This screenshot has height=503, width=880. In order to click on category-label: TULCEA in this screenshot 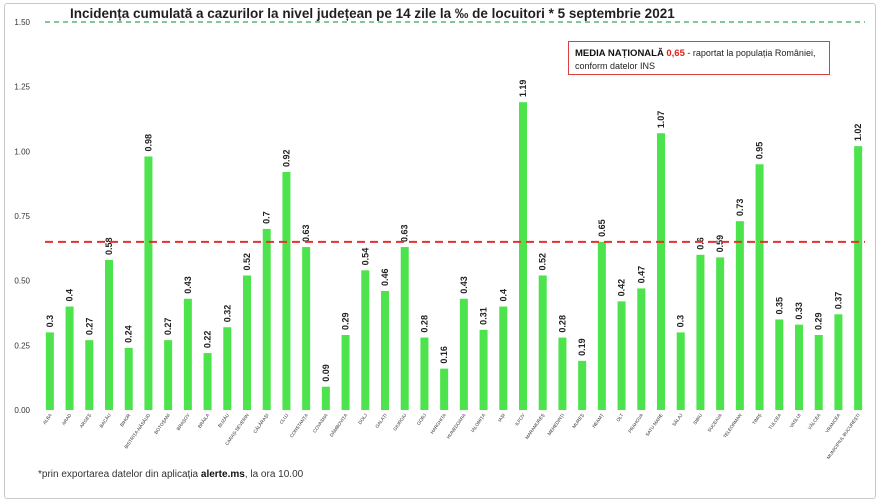, I will do `click(775, 421)`.